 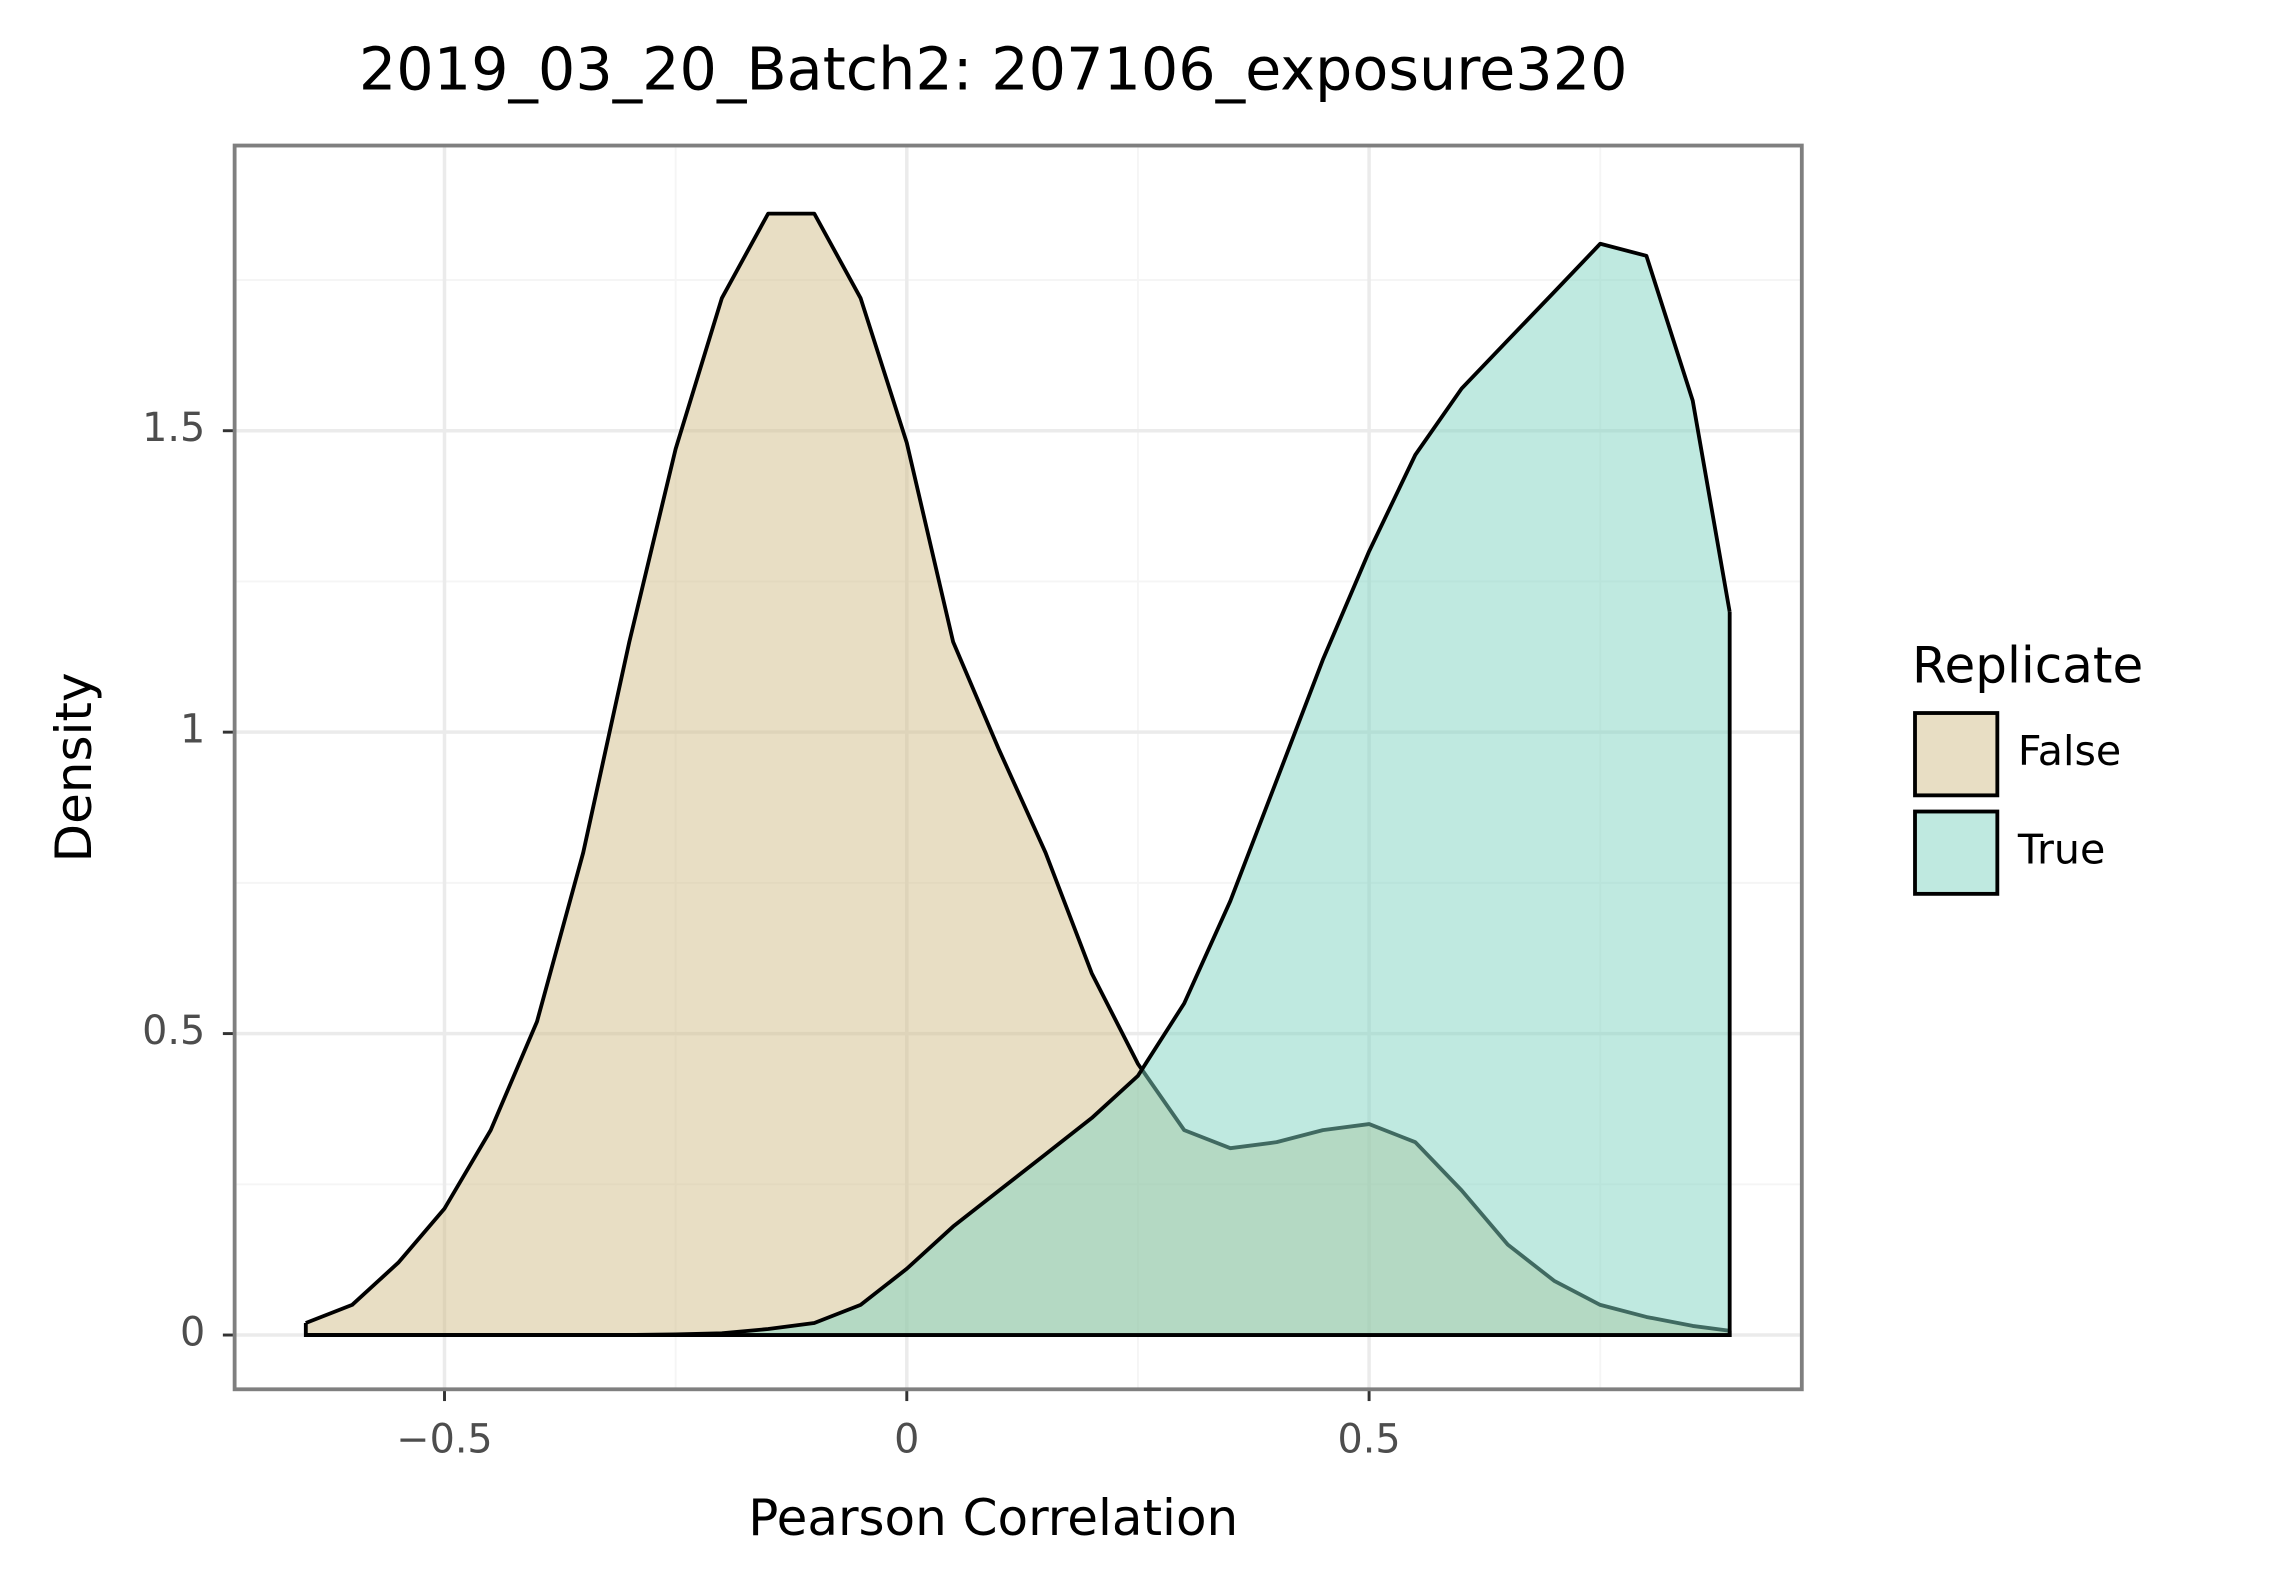 I want to click on y-tick-label: 0, so click(x=192, y=1333).